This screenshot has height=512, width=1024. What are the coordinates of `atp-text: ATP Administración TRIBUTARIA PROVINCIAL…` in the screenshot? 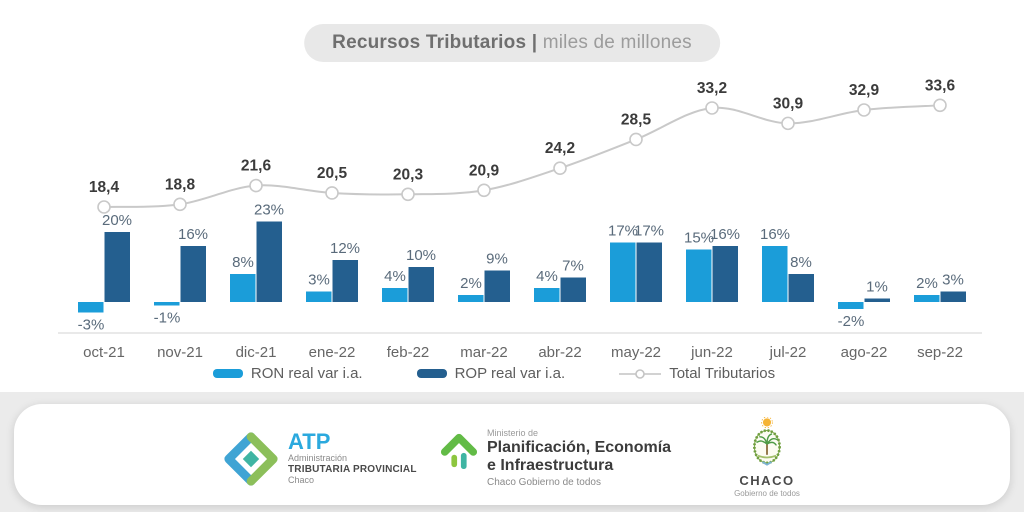 It's located at (352, 457).